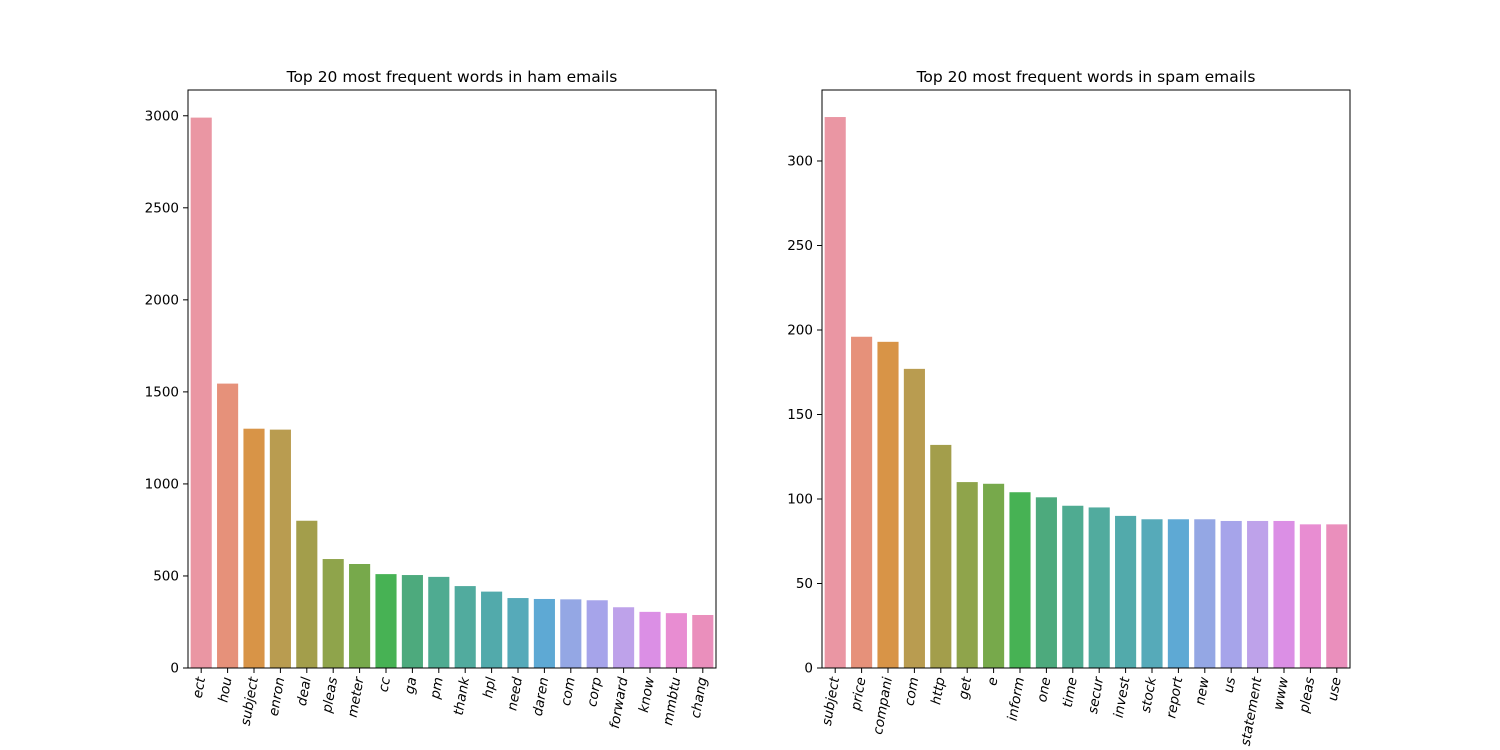  What do you see at coordinates (1231, 594) in the screenshot?
I see `bar-us` at bounding box center [1231, 594].